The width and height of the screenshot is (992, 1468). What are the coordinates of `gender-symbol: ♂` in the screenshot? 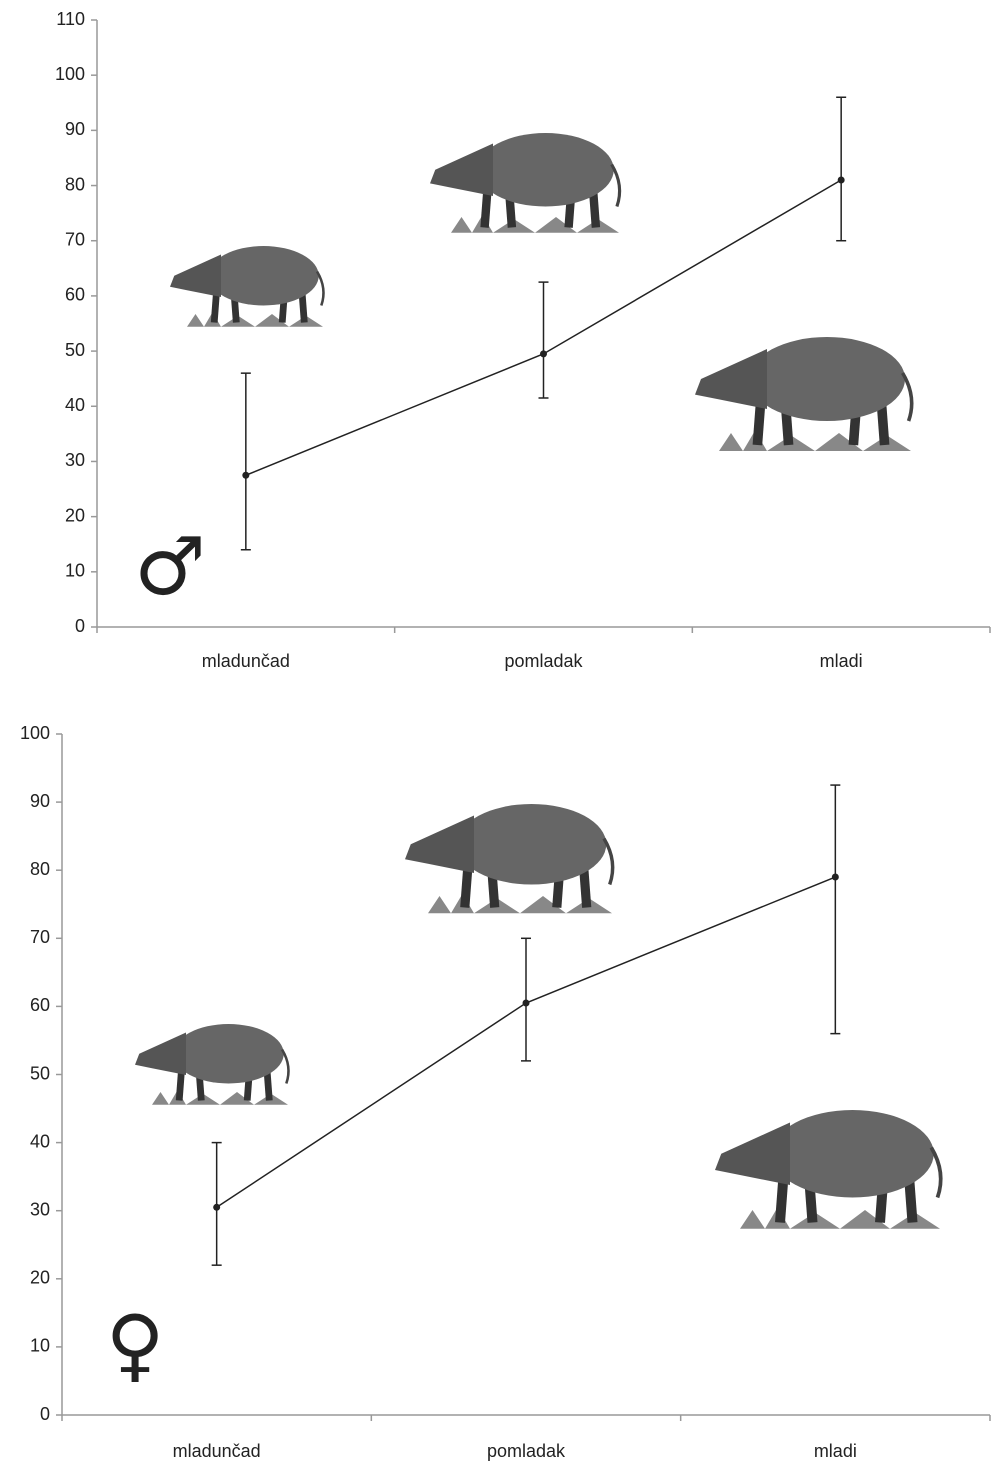 It's located at (170, 566).